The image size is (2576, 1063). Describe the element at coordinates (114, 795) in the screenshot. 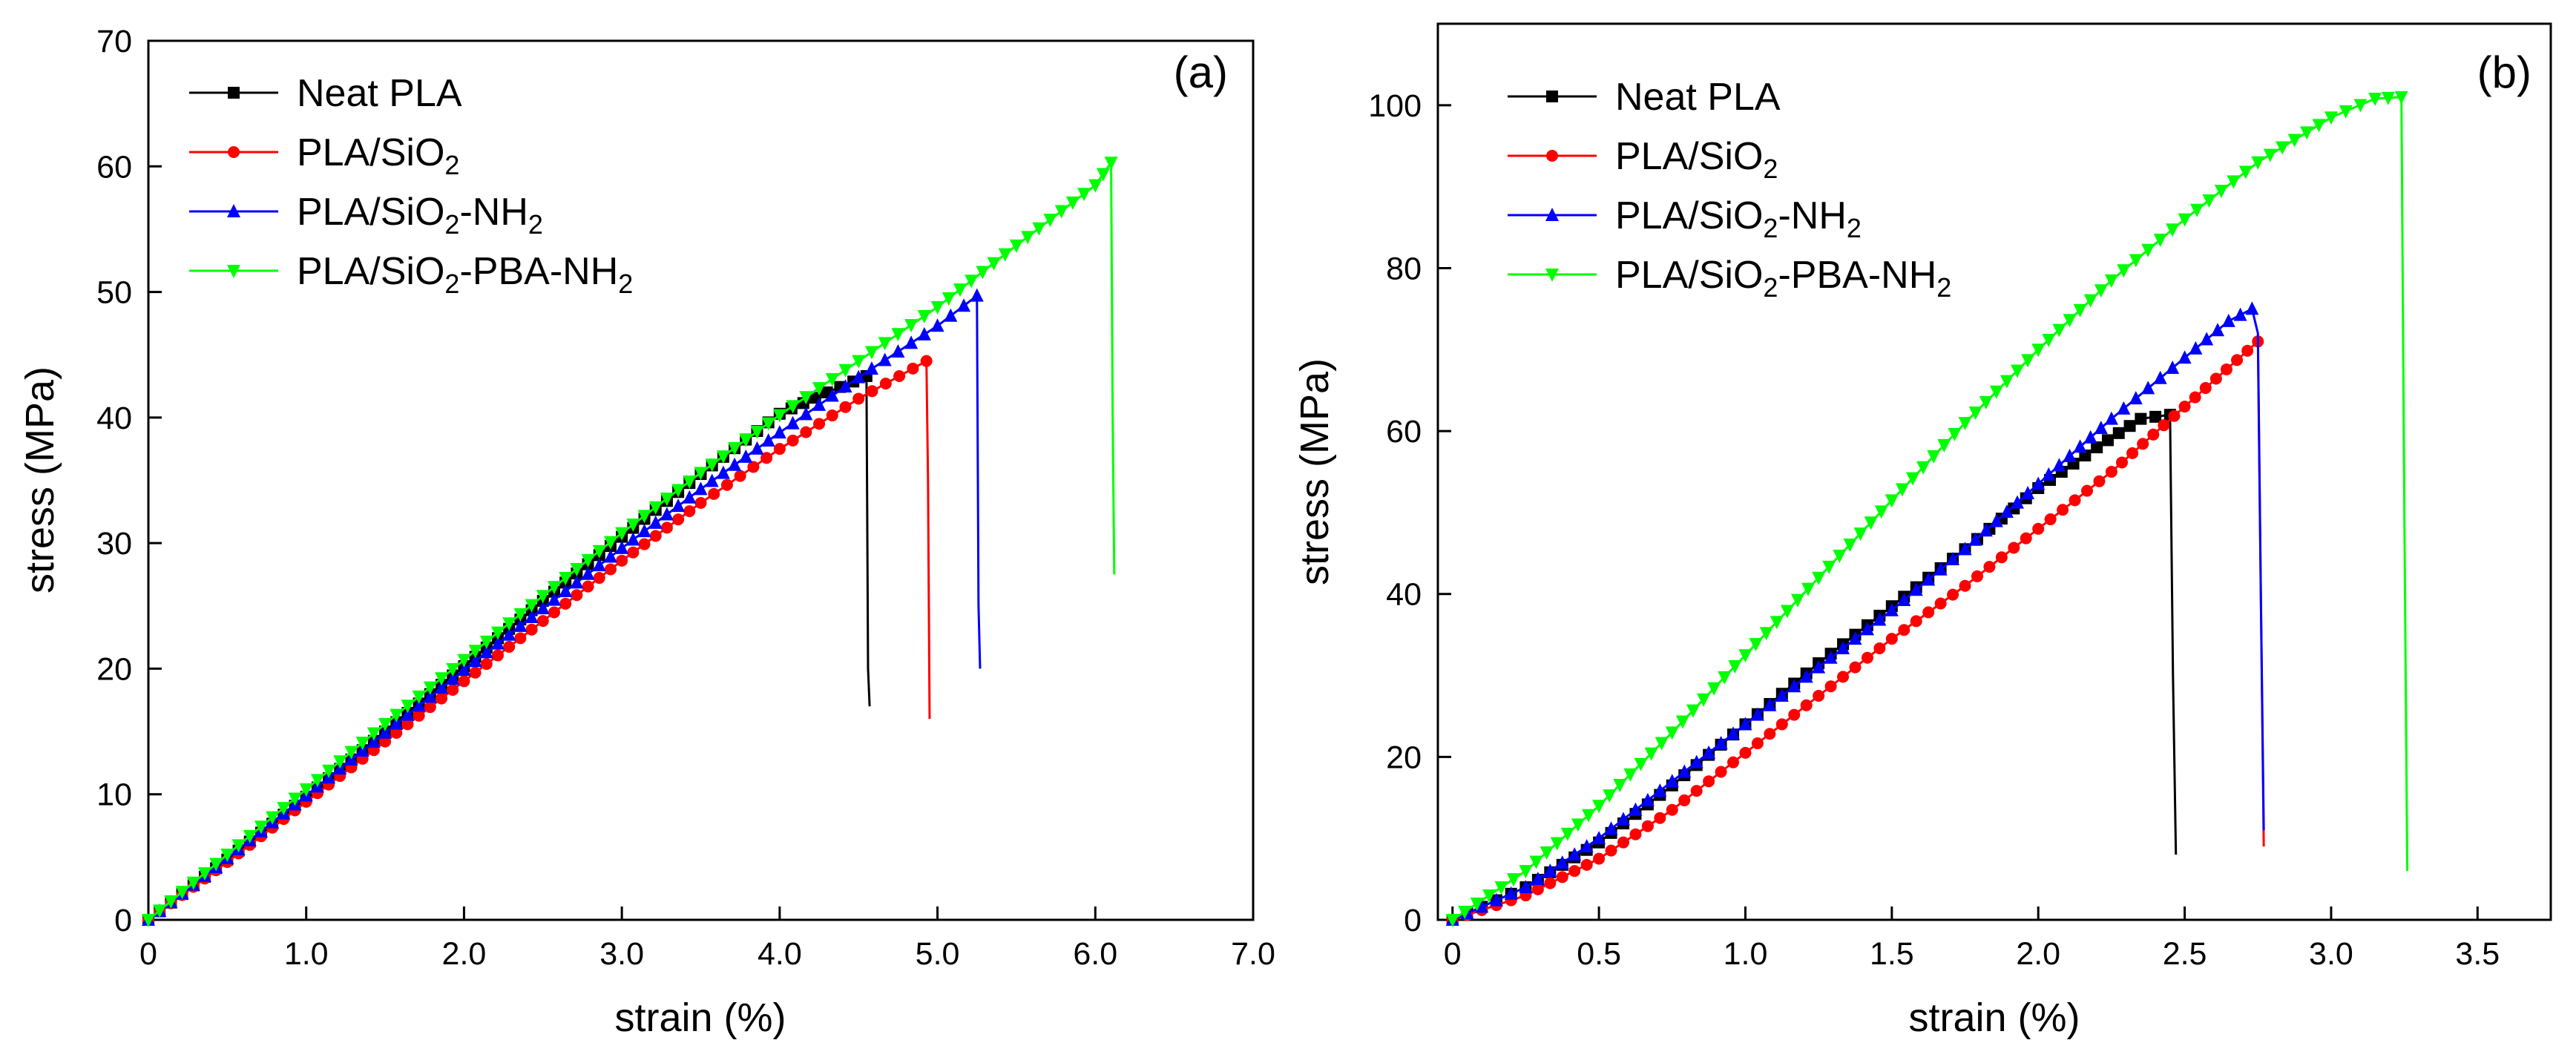

I see `y-tick-label: 10` at that location.